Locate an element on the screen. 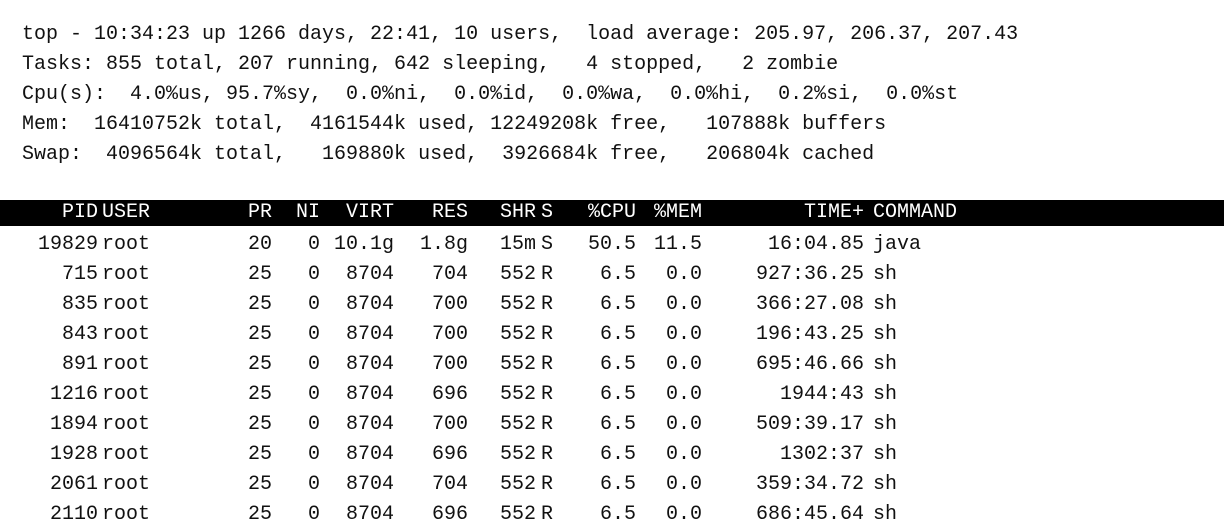  process-row: 835 root 25 0 8704 700 552 R 6.5 0.0 366:27.08 sh is located at coordinates (612, 305).